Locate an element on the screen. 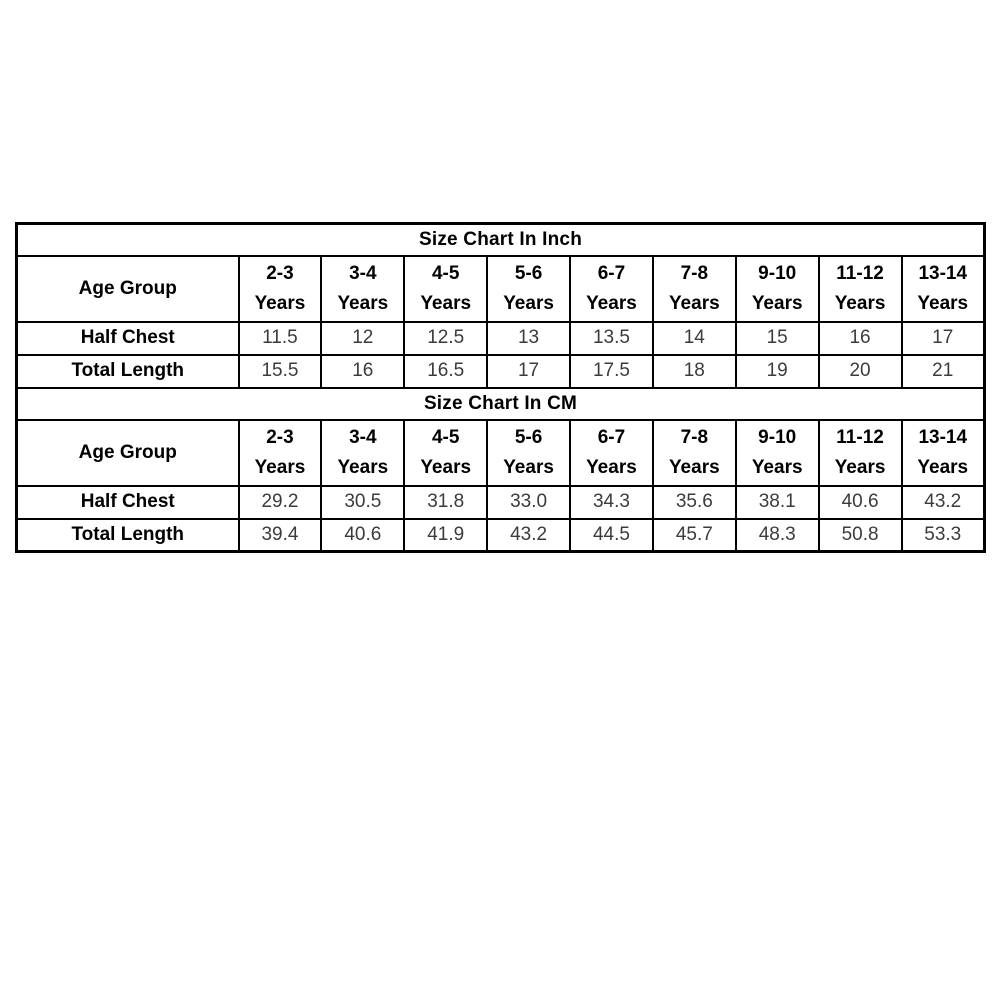  value-cell: 41.9 is located at coordinates (446, 535).